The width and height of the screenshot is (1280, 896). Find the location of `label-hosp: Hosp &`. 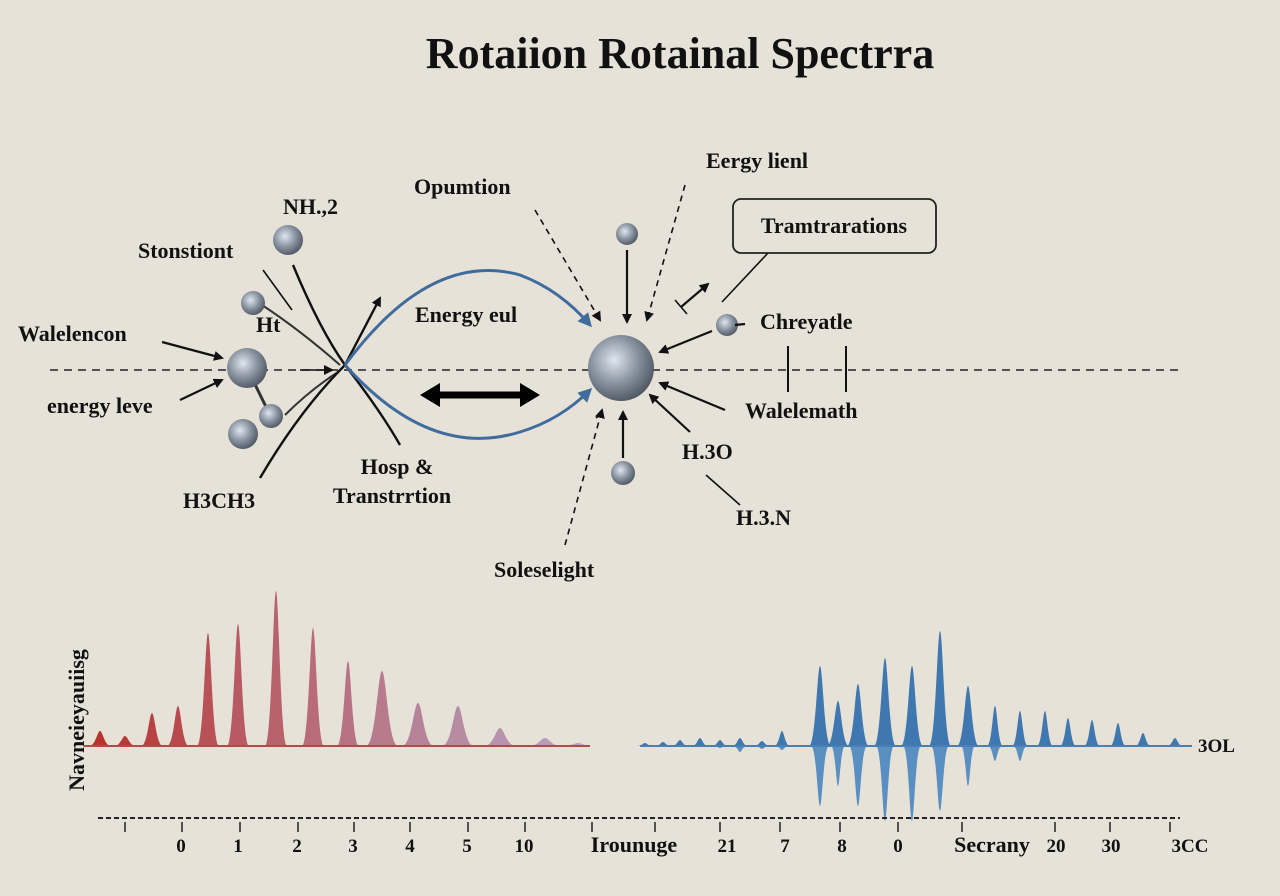

label-hosp: Hosp & is located at coordinates (397, 466).